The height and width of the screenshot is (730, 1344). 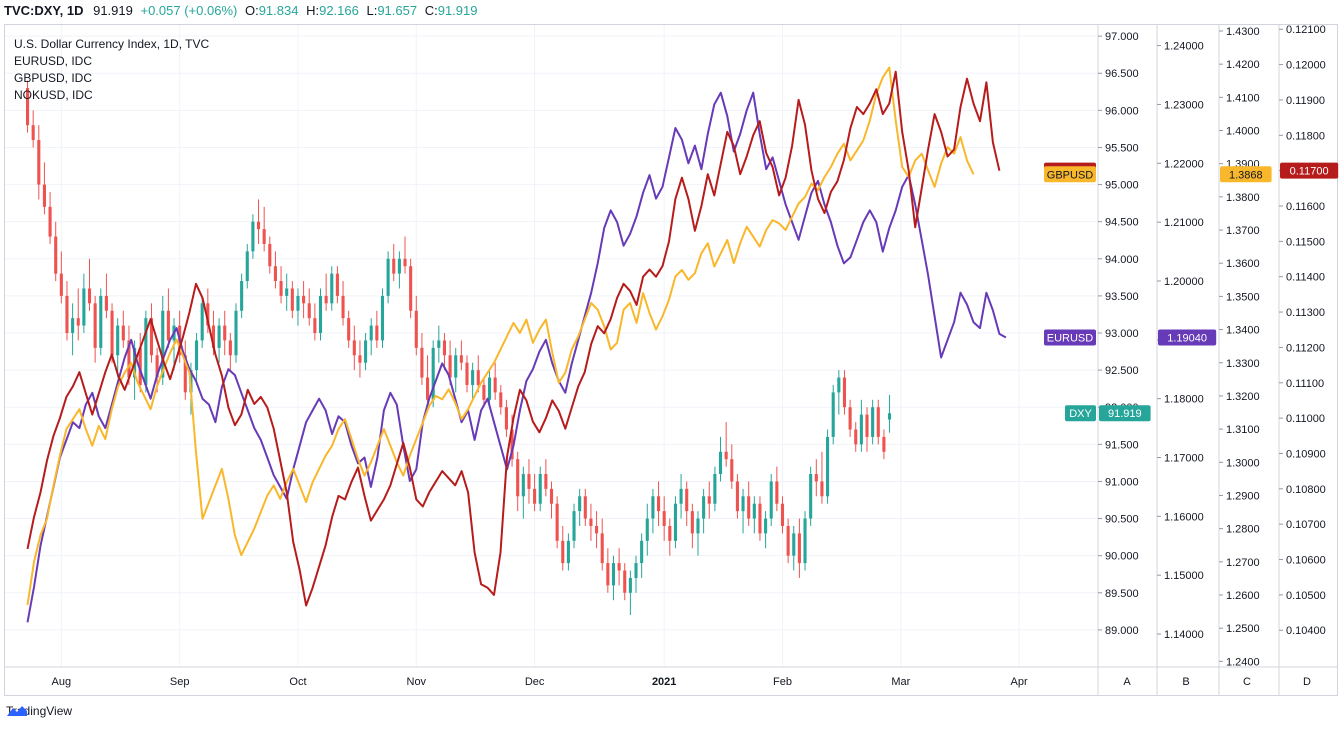 I want to click on axis-b-tick-label: 1.20000, so click(x=1184, y=282).